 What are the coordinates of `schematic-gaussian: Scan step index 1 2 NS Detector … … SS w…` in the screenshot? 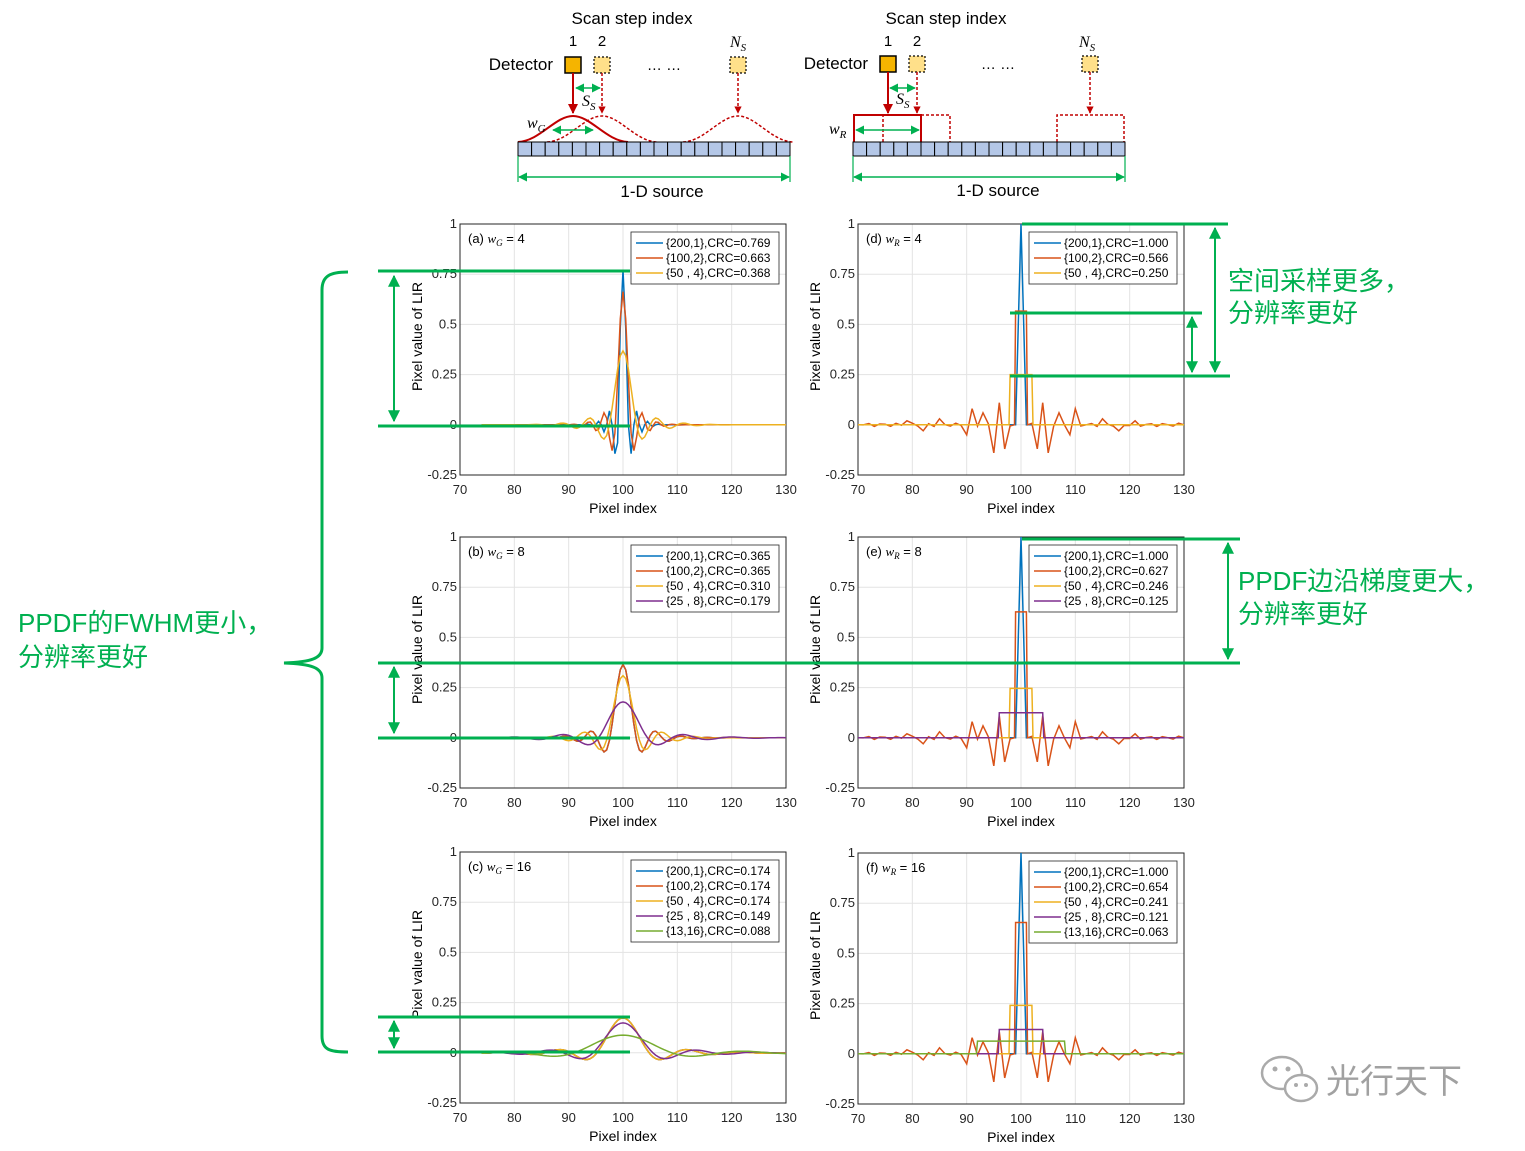 It's located at (641, 105).